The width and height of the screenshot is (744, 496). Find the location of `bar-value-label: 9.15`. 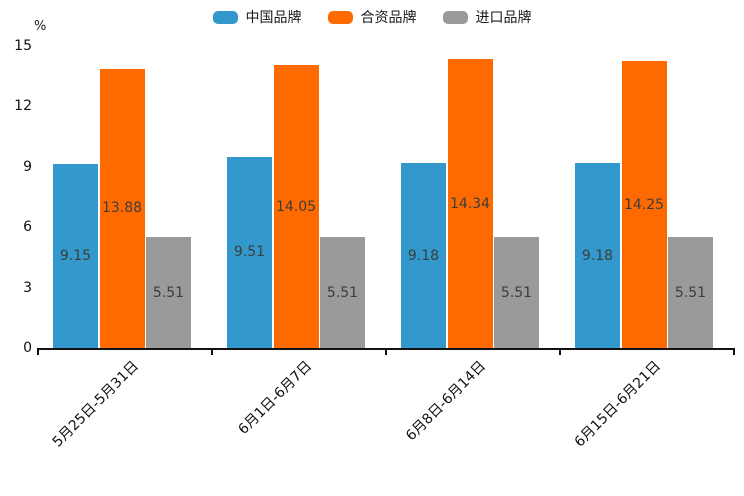

bar-value-label: 9.15 is located at coordinates (75, 255).